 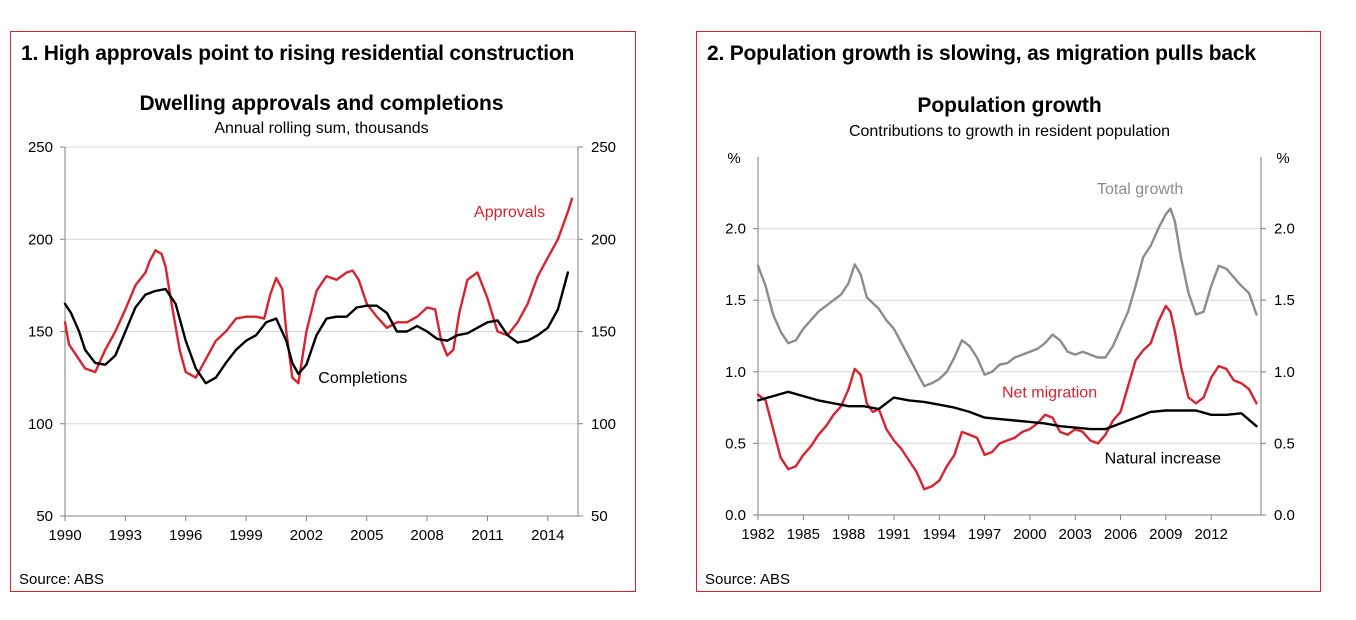 I want to click on y-tick-label-left: 200, so click(x=40, y=239).